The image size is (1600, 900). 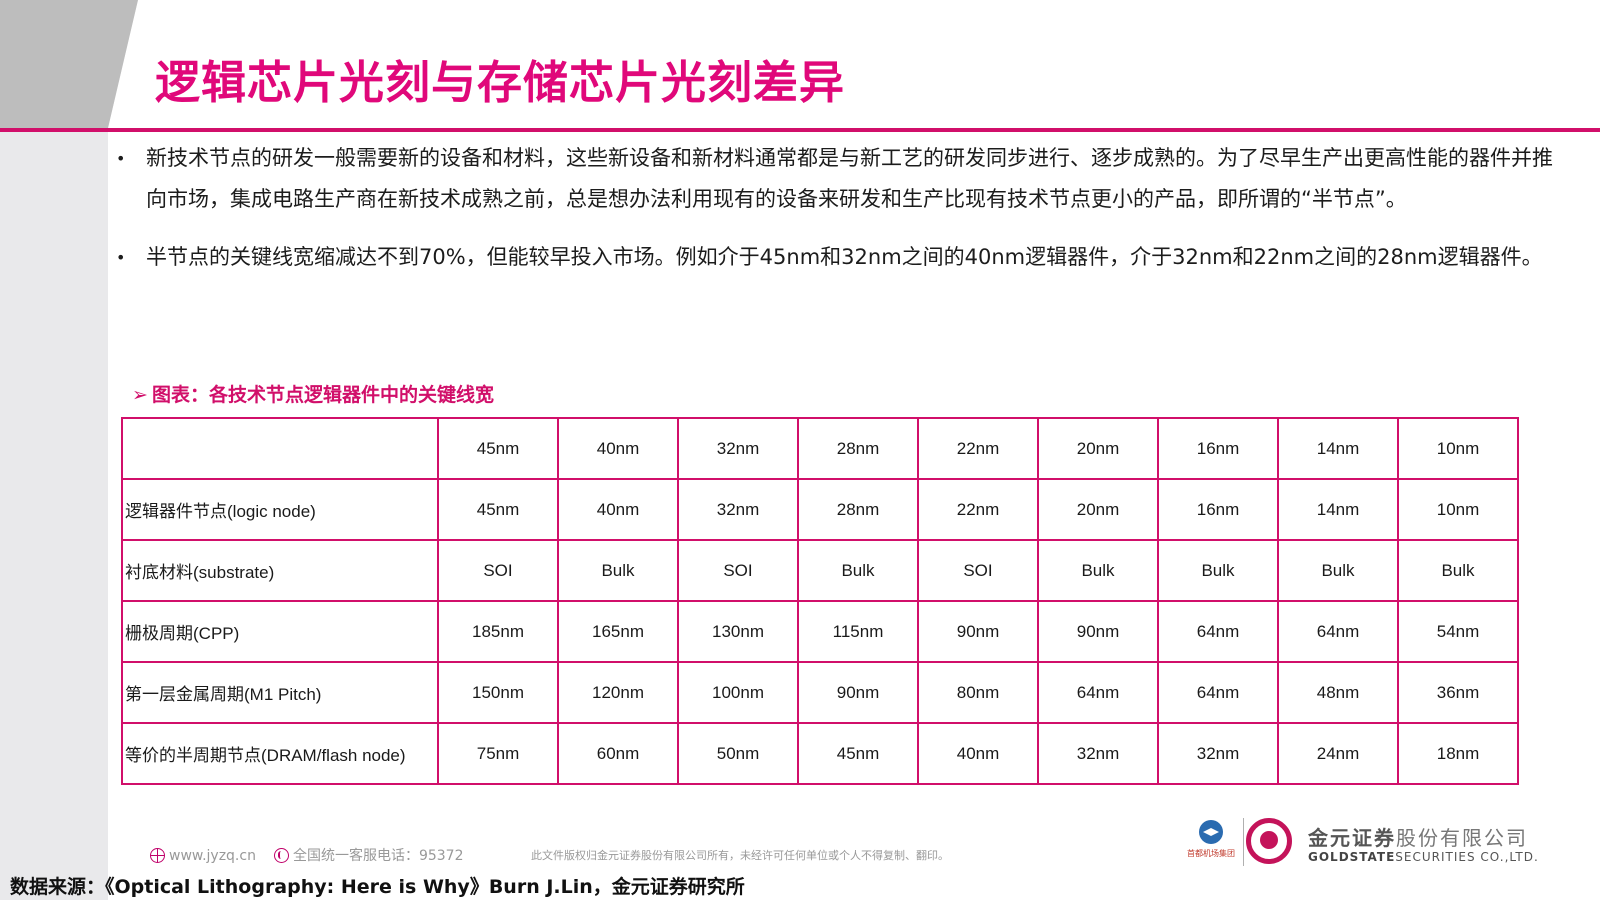 What do you see at coordinates (1211, 845) in the screenshot?
I see `airport-logo: 首都机场集团` at bounding box center [1211, 845].